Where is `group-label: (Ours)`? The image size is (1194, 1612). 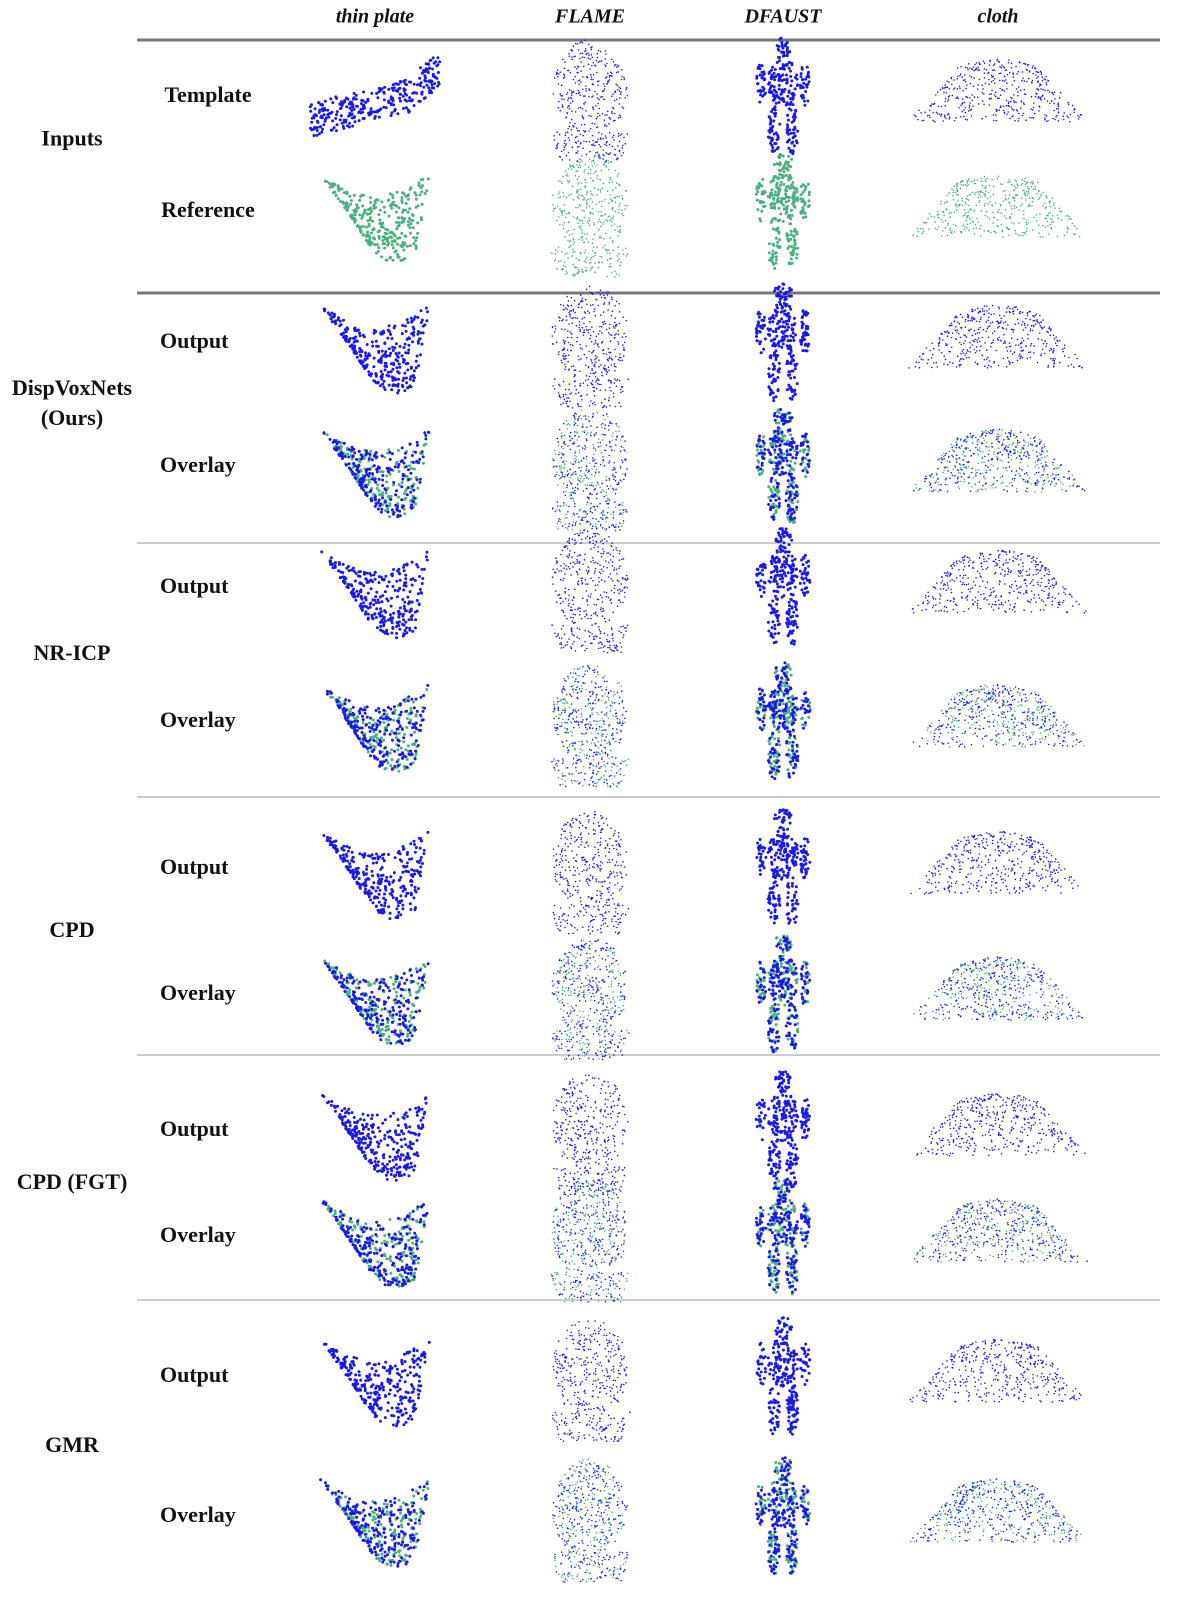 group-label: (Ours) is located at coordinates (72, 417).